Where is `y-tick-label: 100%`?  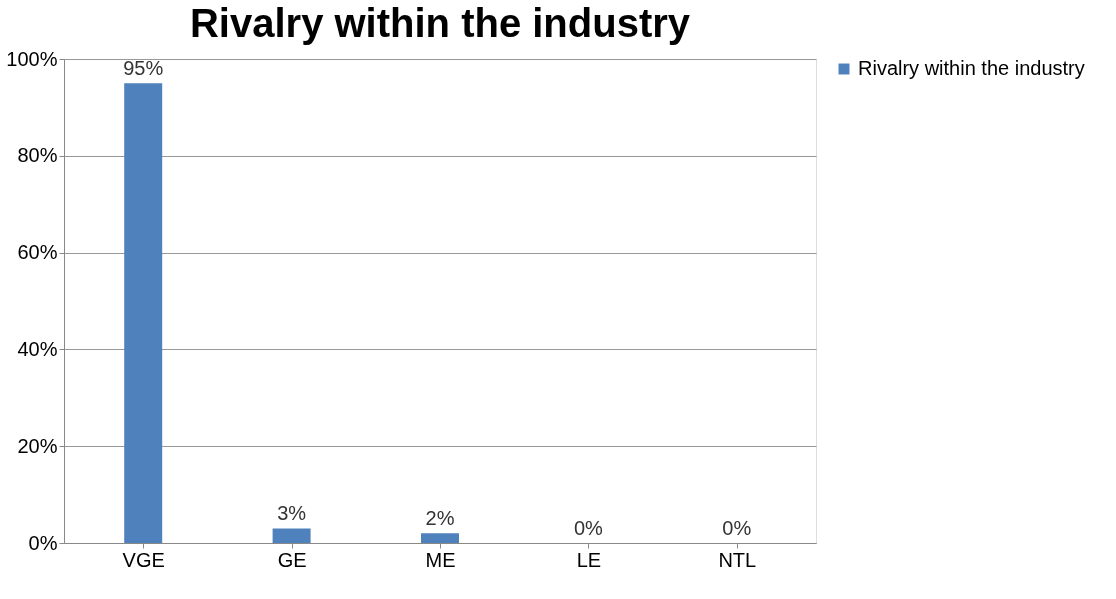 y-tick-label: 100% is located at coordinates (32, 58).